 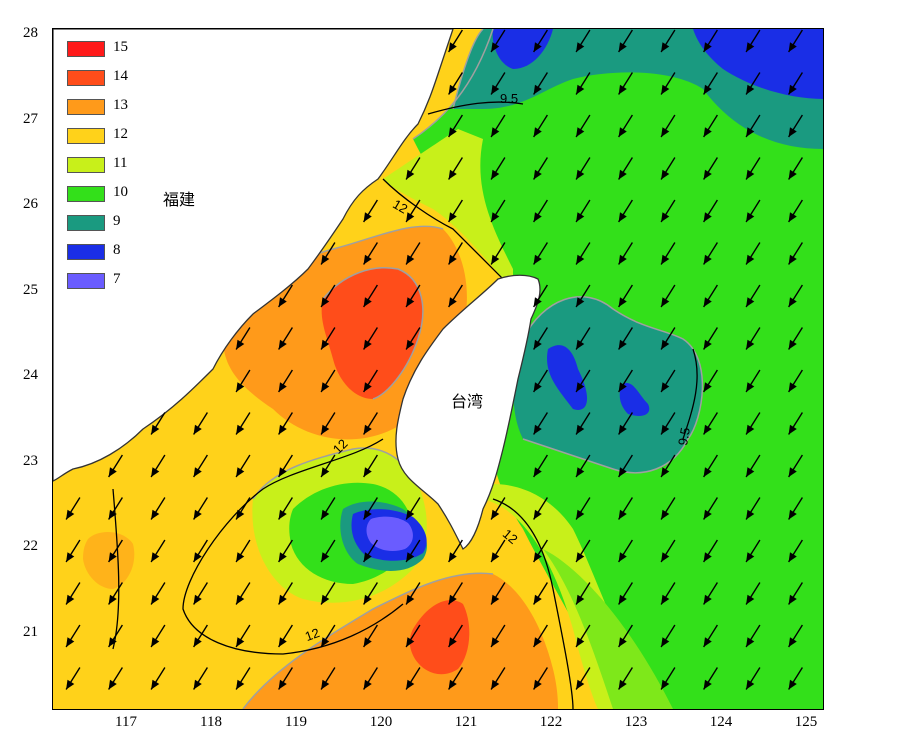 What do you see at coordinates (636, 722) in the screenshot?
I see `x-tick-123: 123` at bounding box center [636, 722].